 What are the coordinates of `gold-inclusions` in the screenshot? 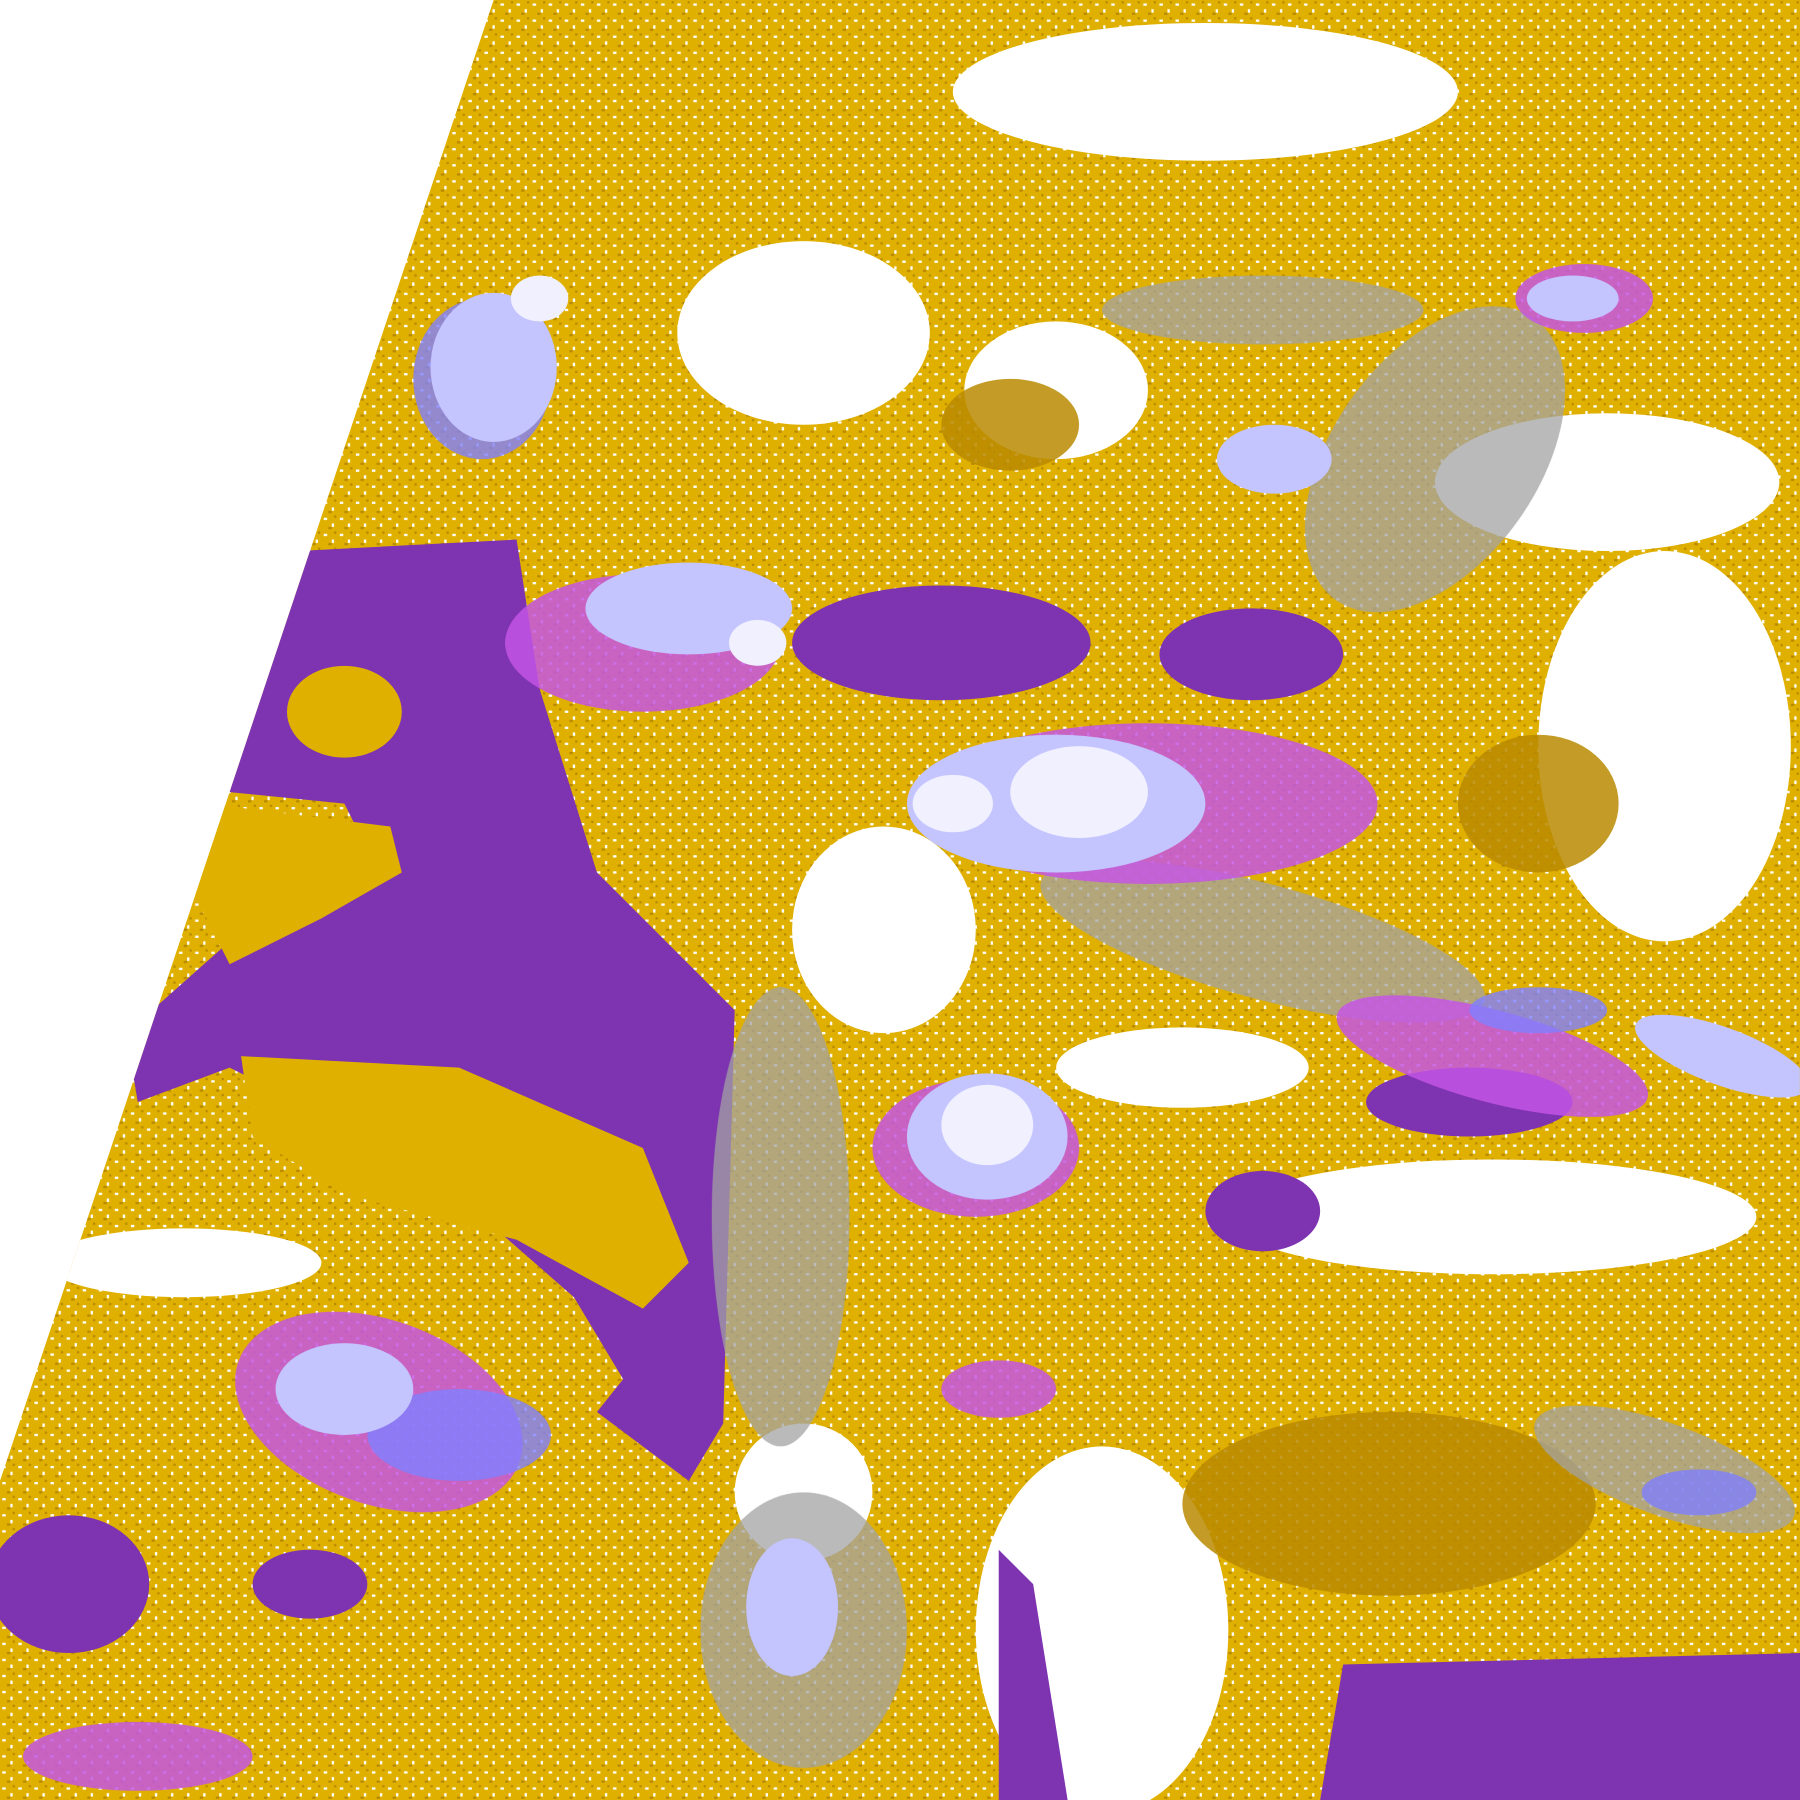 It's located at (442, 987).